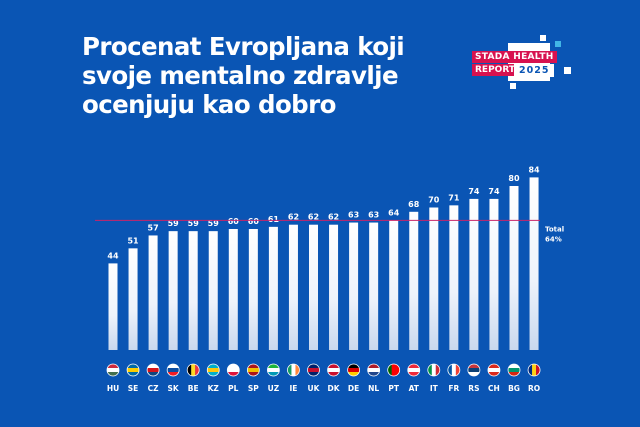  I want to click on bar-PT, so click(394, 285).